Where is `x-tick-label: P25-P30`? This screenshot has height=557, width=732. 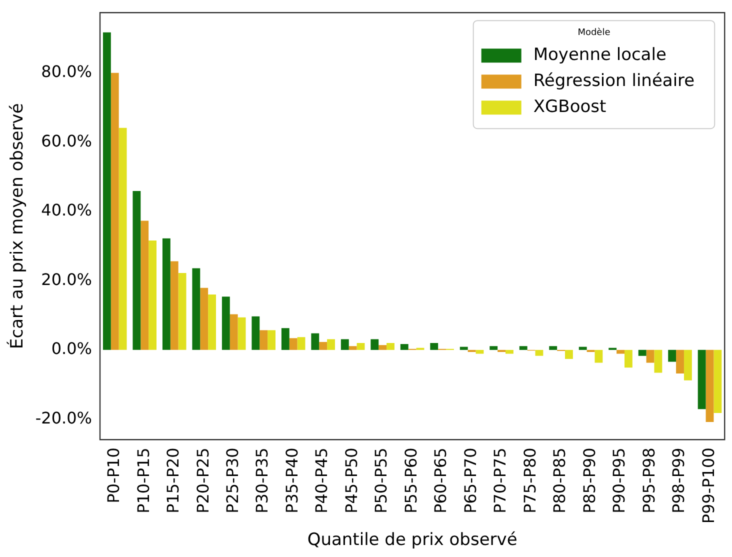
x-tick-label: P25-P30 is located at coordinates (232, 481).